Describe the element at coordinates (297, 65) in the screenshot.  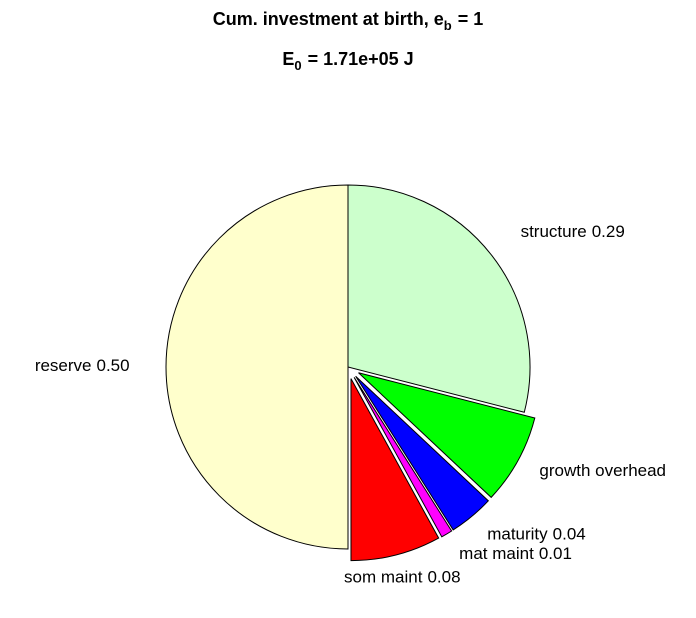
I see `subtitle-subscript: 0` at that location.